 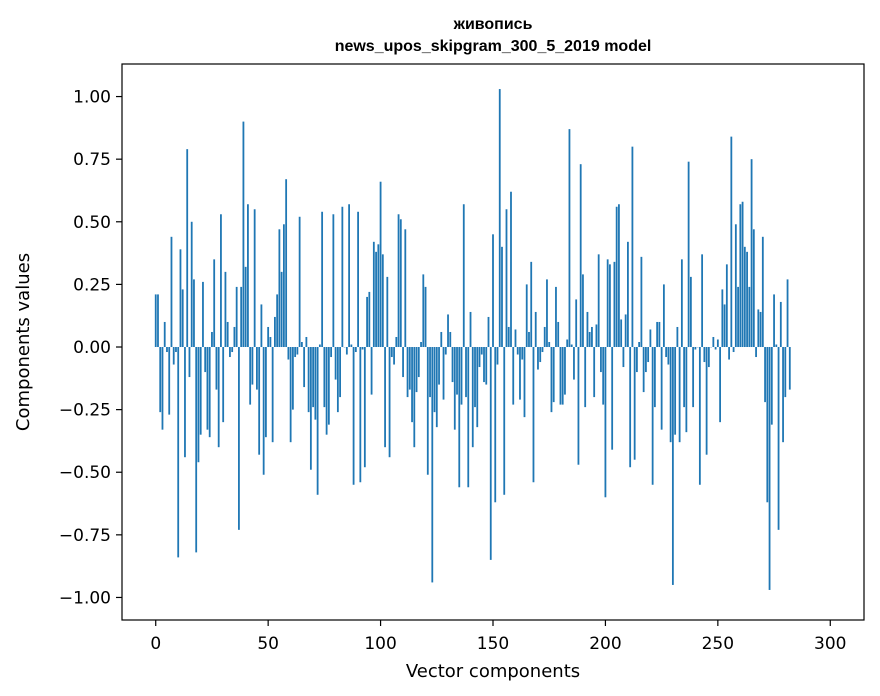 I want to click on x-tick-label: 200, so click(x=605, y=644).